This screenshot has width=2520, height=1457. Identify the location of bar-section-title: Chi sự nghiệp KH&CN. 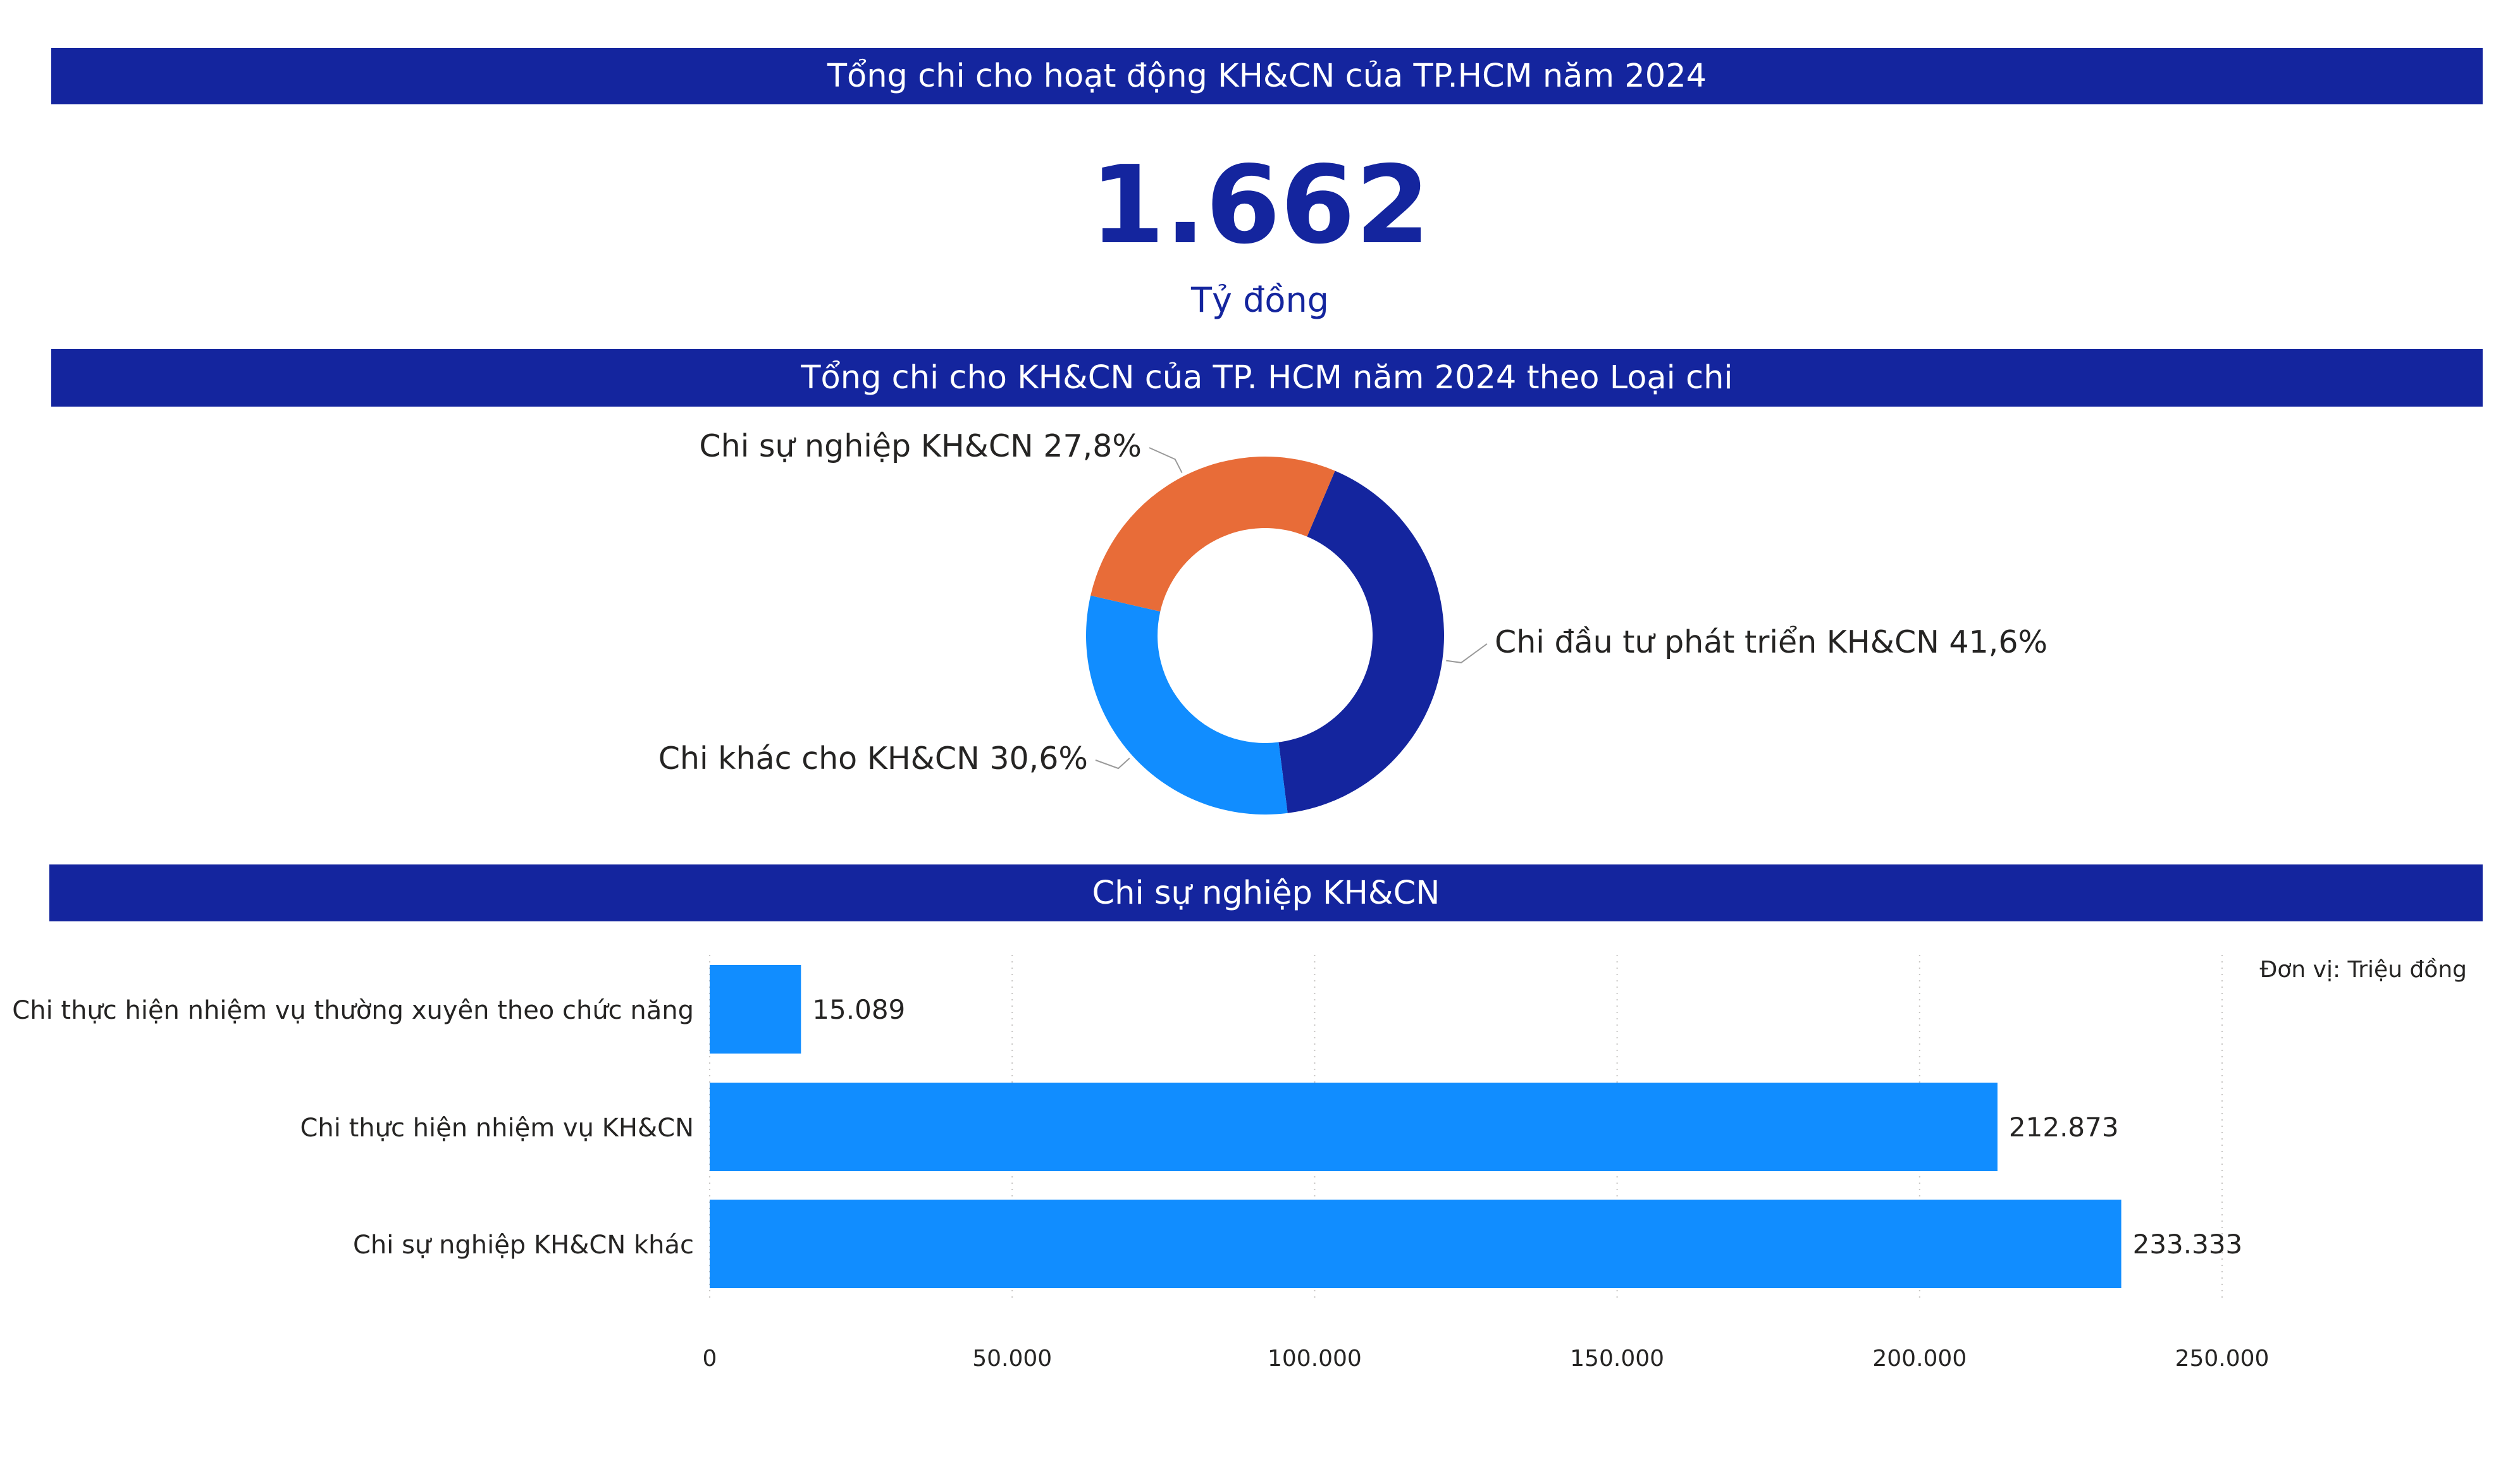
(1266, 893).